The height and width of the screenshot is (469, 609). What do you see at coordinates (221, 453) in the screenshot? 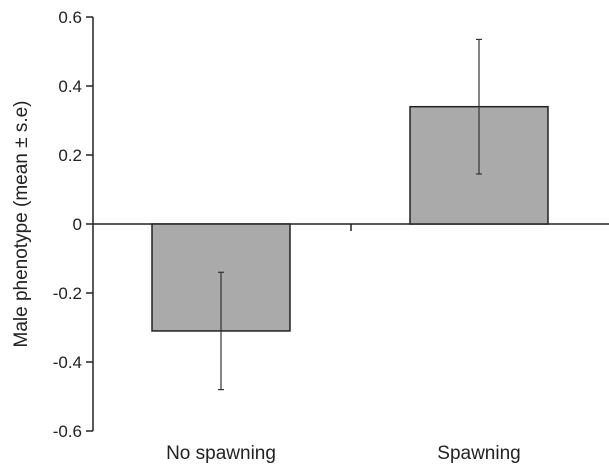
I see `x-category-label: No spawning` at bounding box center [221, 453].